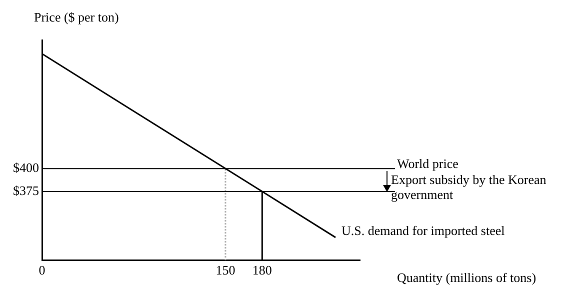  I want to click on x-tick-label: 180, so click(262, 270).